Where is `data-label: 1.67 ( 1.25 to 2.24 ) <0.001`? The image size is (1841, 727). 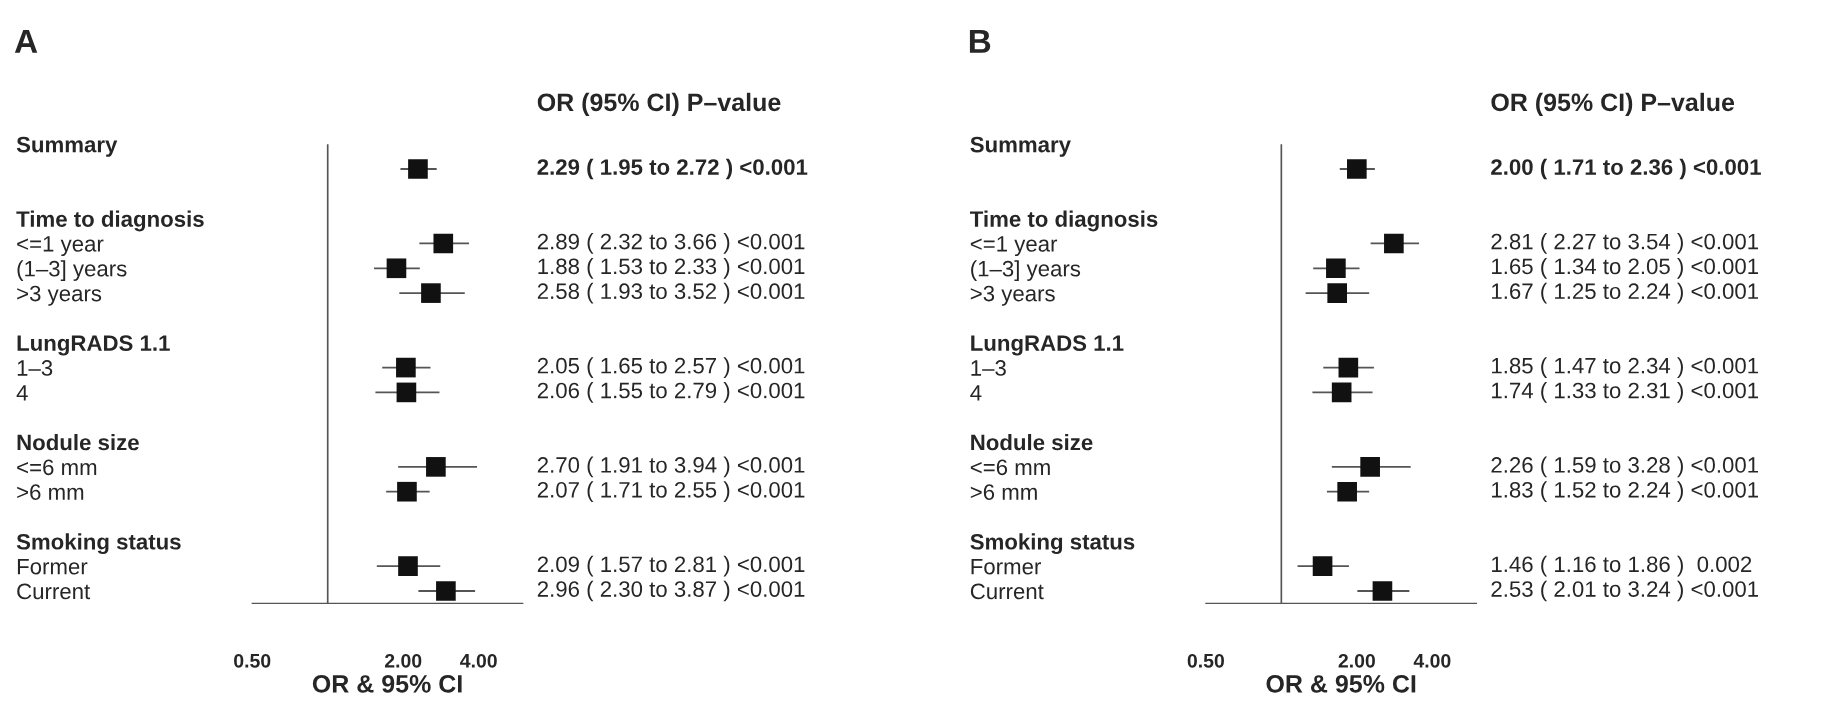 data-label: 1.67 ( 1.25 to 2.24 ) <0.001 is located at coordinates (1625, 293).